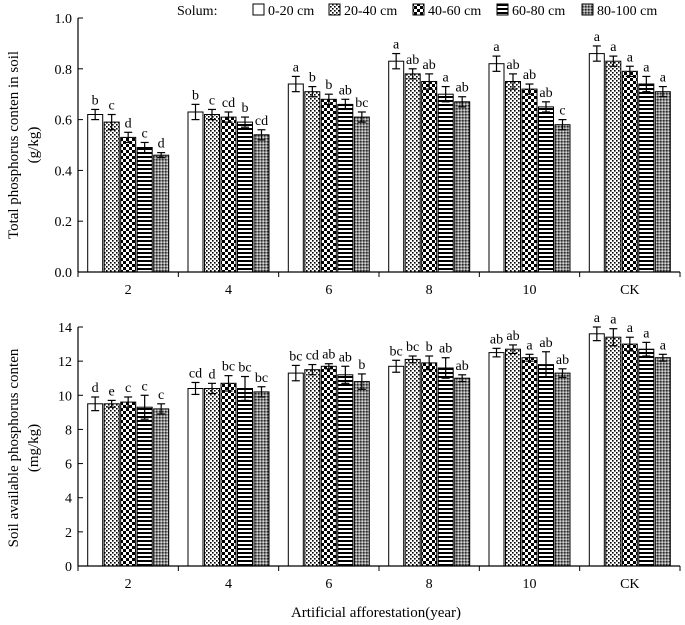  What do you see at coordinates (396, 351) in the screenshot?
I see `sig-letter-c1-s0-8: bc` at bounding box center [396, 351].